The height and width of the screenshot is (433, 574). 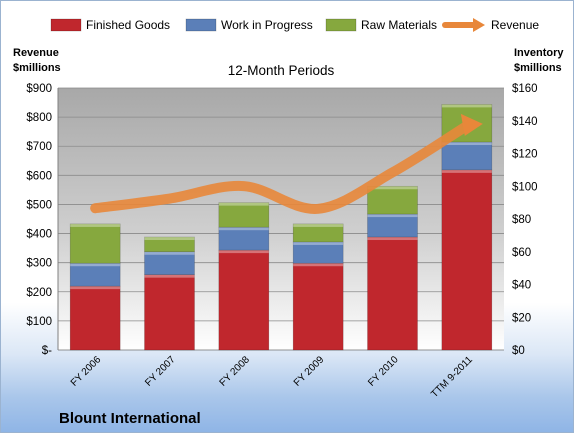 What do you see at coordinates (288, 60) in the screenshot?
I see `axis-titles: Revenue $millions Inventory $millions` at bounding box center [288, 60].